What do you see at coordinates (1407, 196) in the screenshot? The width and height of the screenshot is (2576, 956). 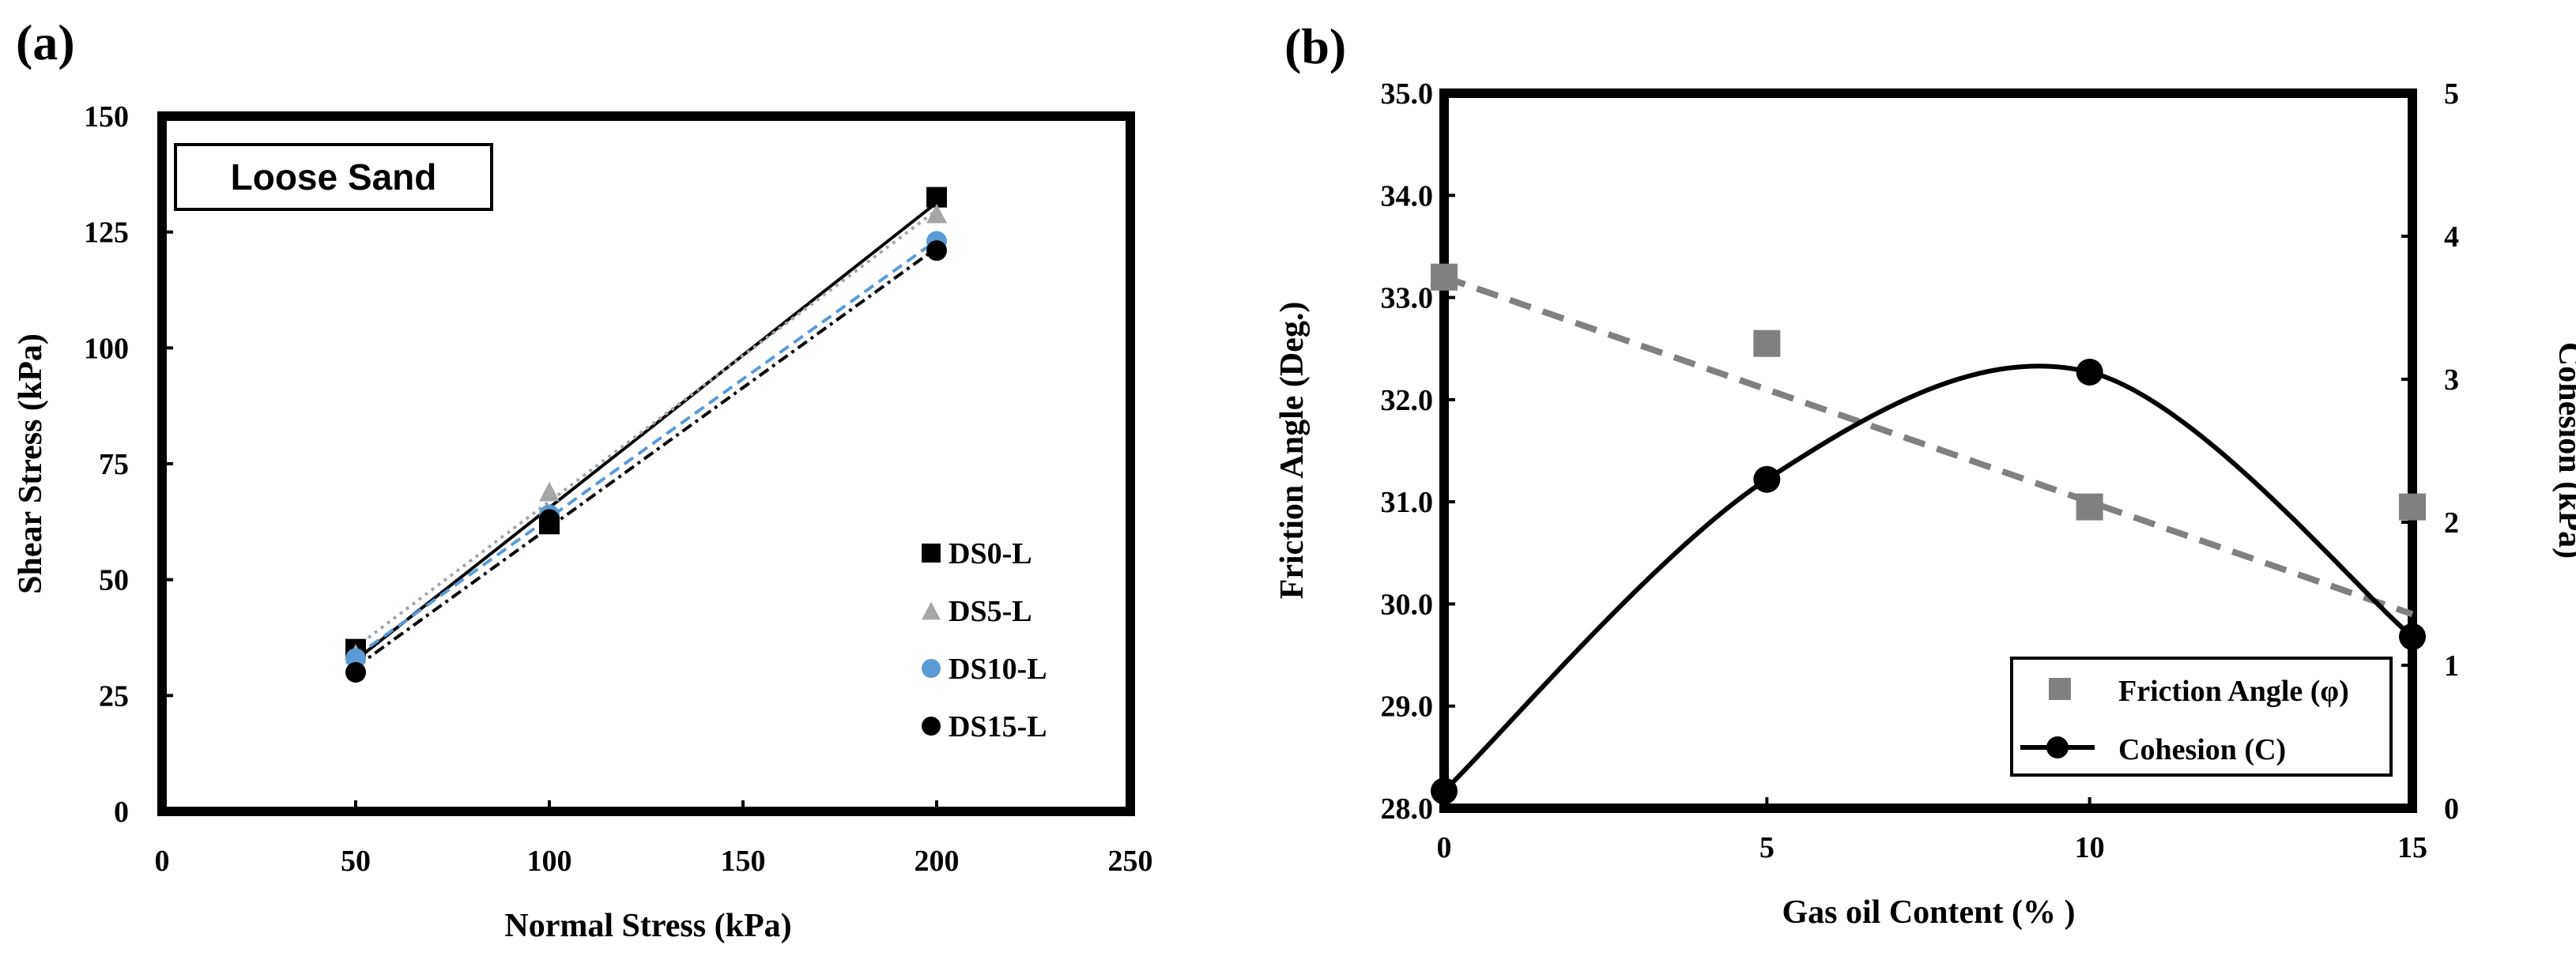 I see `y-left-tick-label: 34.0` at bounding box center [1407, 196].